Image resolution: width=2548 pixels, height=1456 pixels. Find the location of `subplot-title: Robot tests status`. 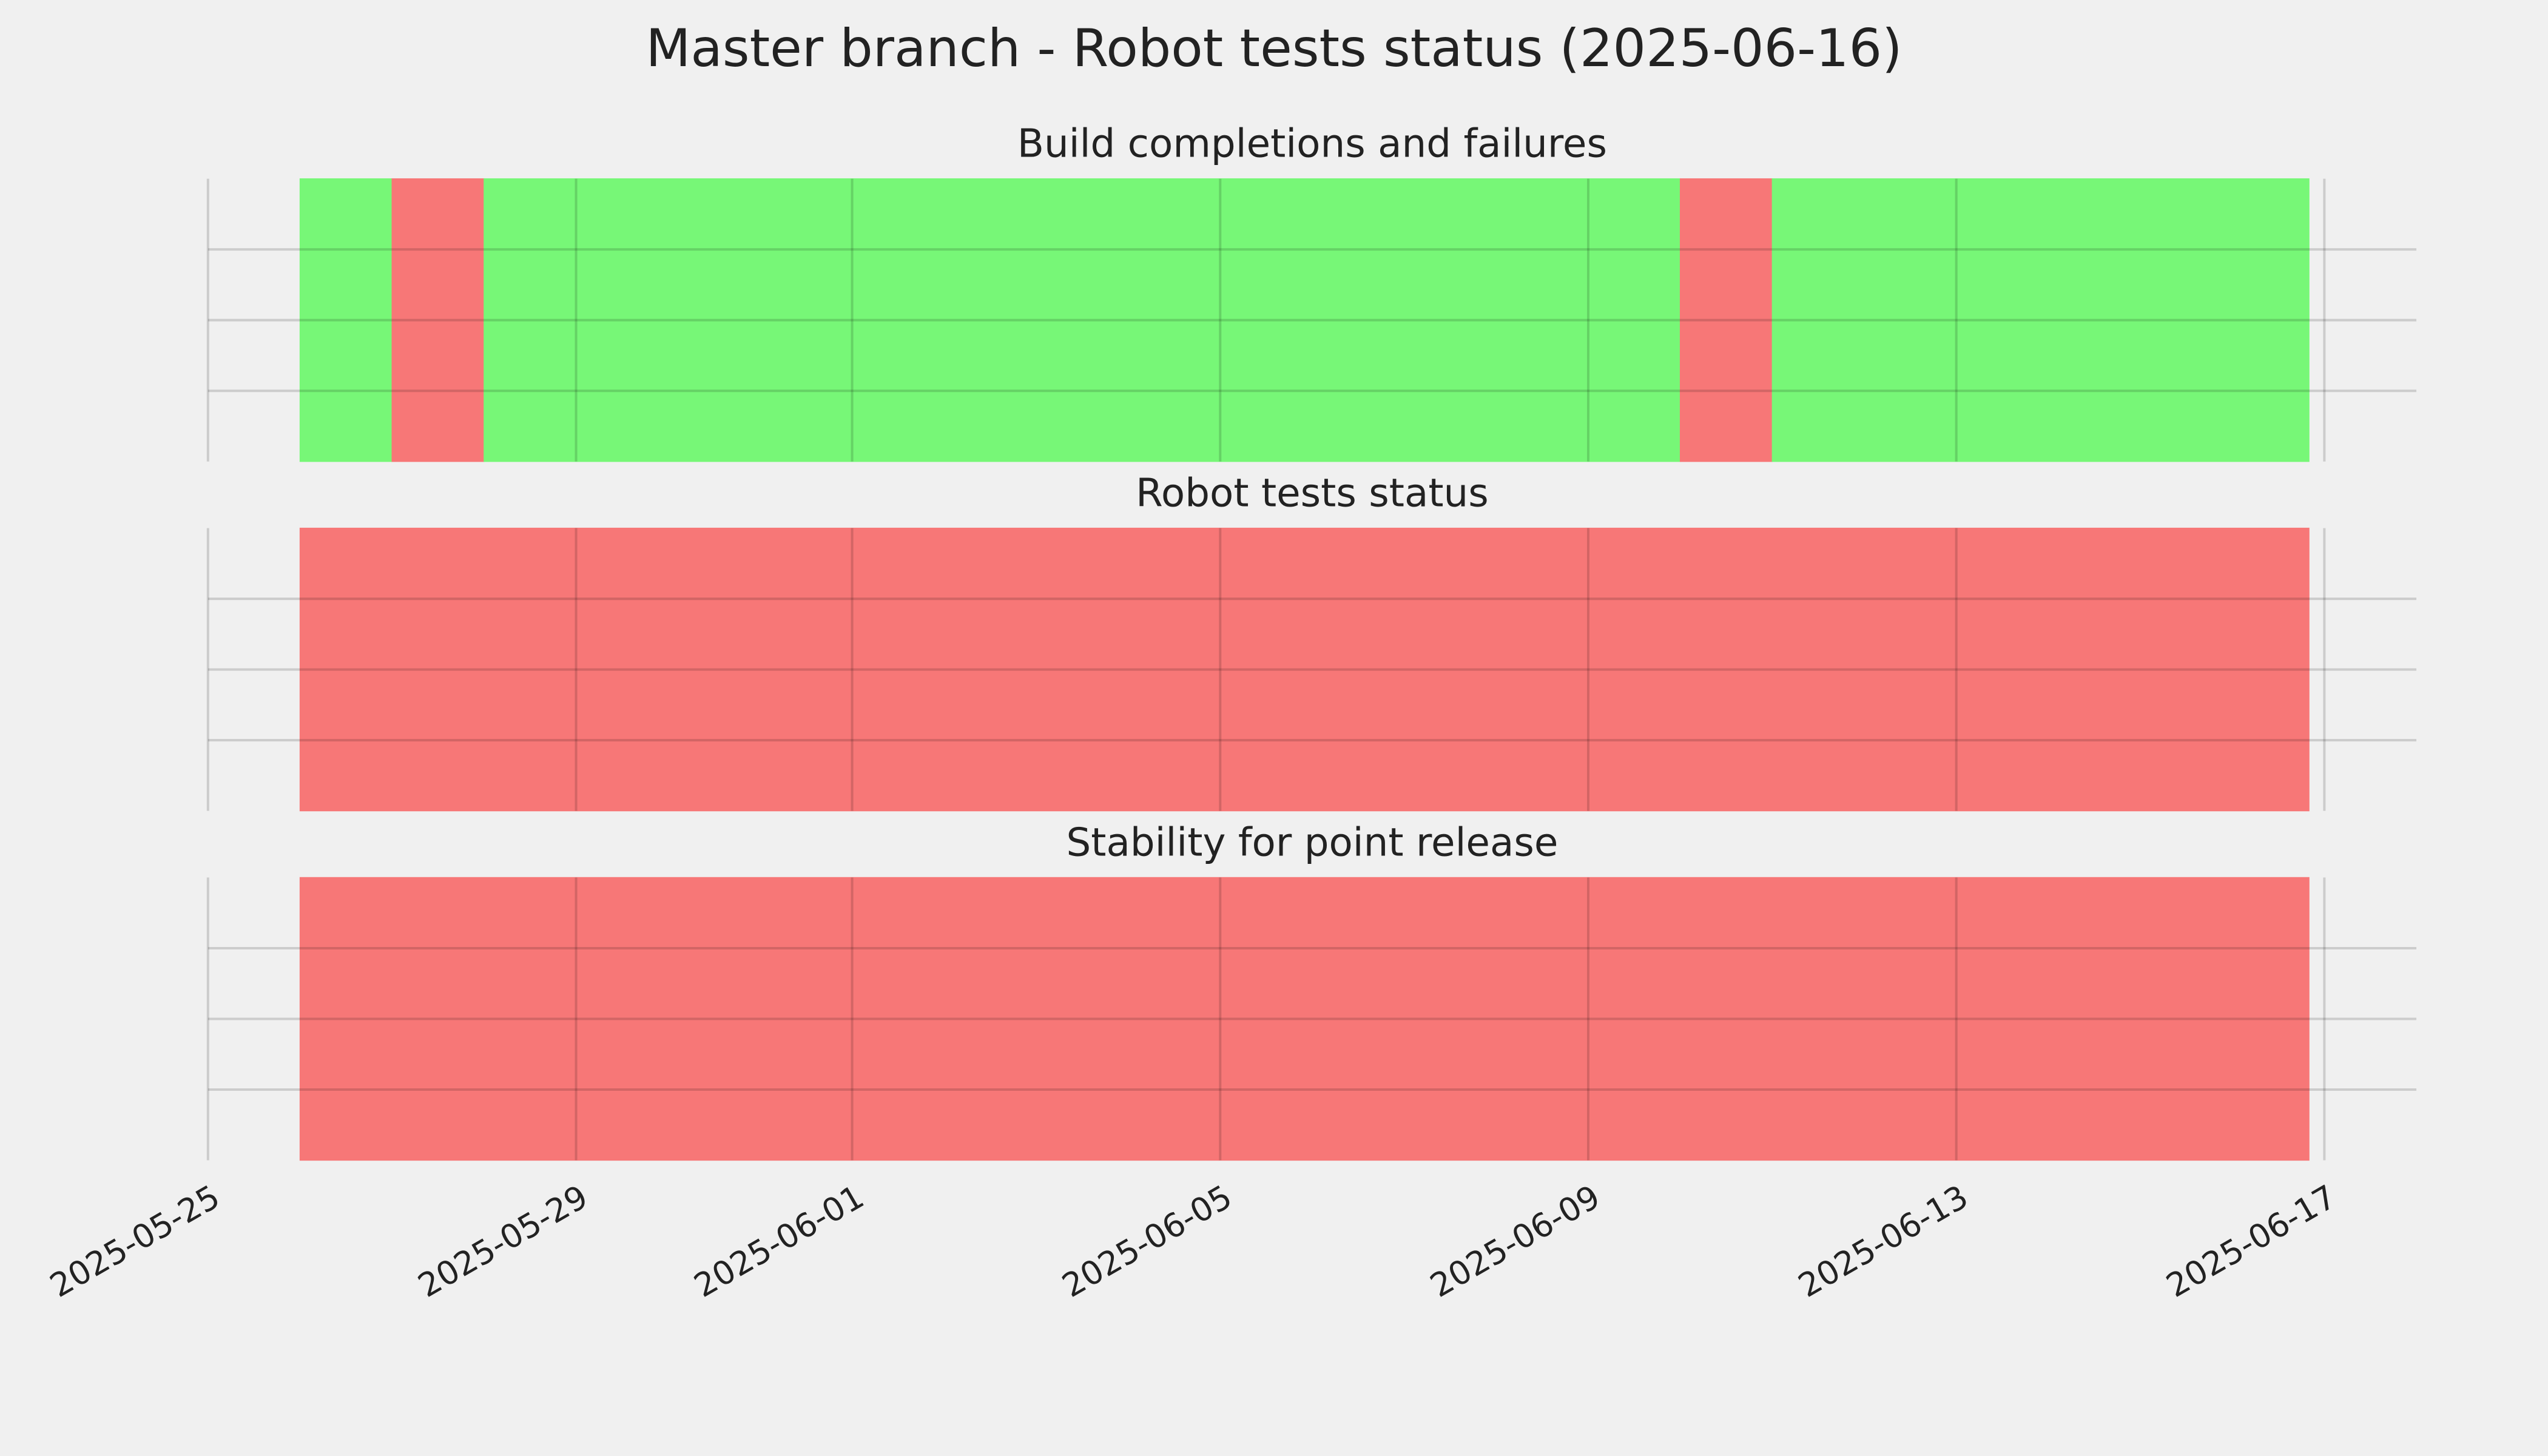

subplot-title: Robot tests status is located at coordinates (1312, 493).